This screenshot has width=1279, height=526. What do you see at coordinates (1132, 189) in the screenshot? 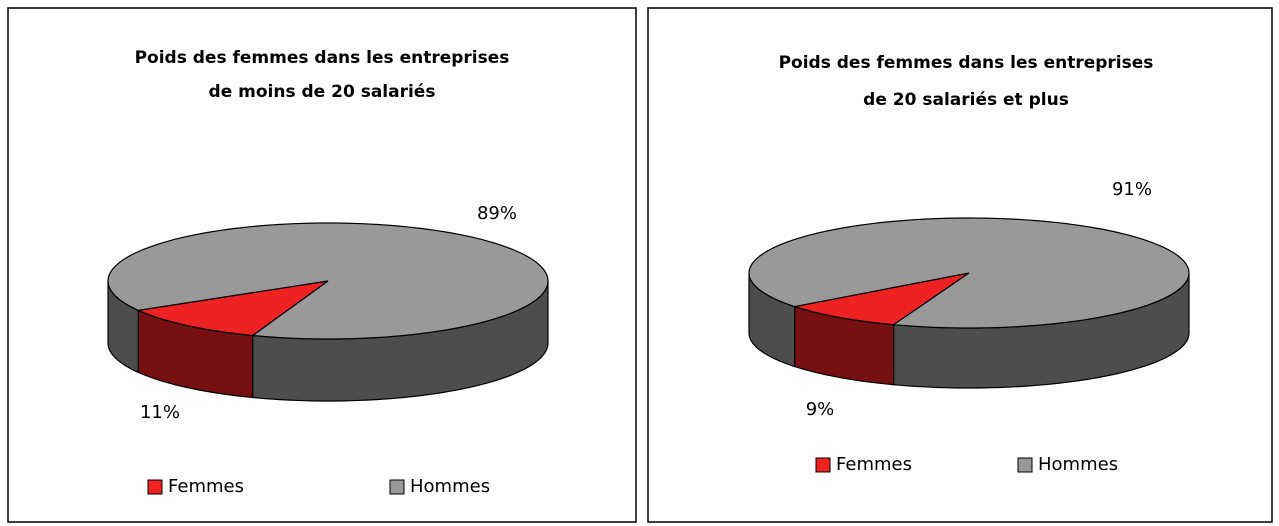
I see `data-label: 91%` at bounding box center [1132, 189].